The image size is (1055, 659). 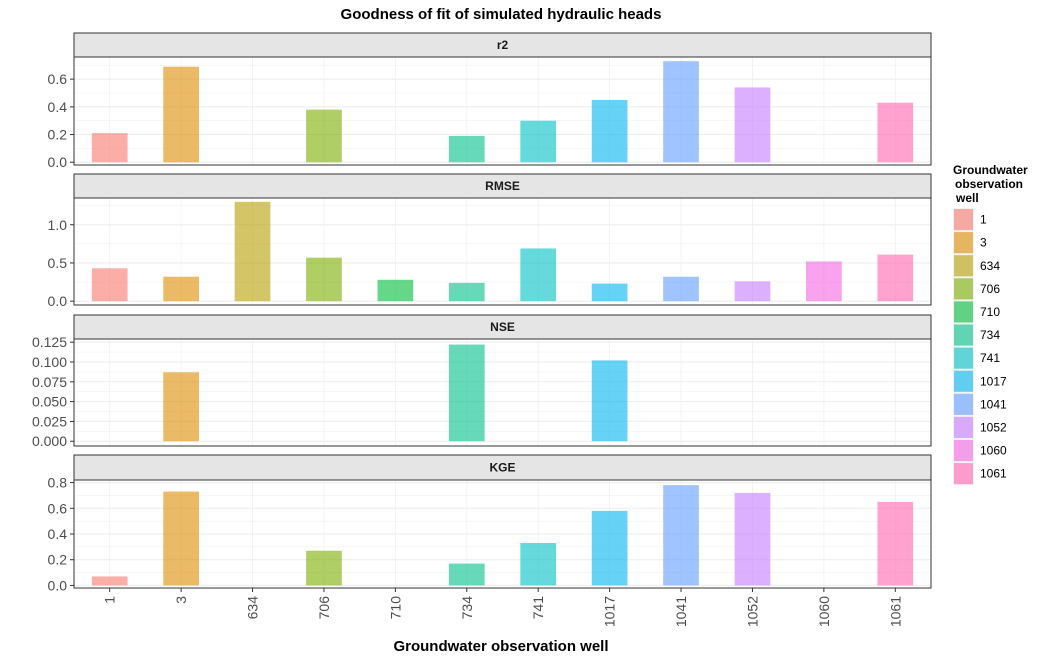 What do you see at coordinates (467, 608) in the screenshot?
I see `x-tick-label: 734` at bounding box center [467, 608].